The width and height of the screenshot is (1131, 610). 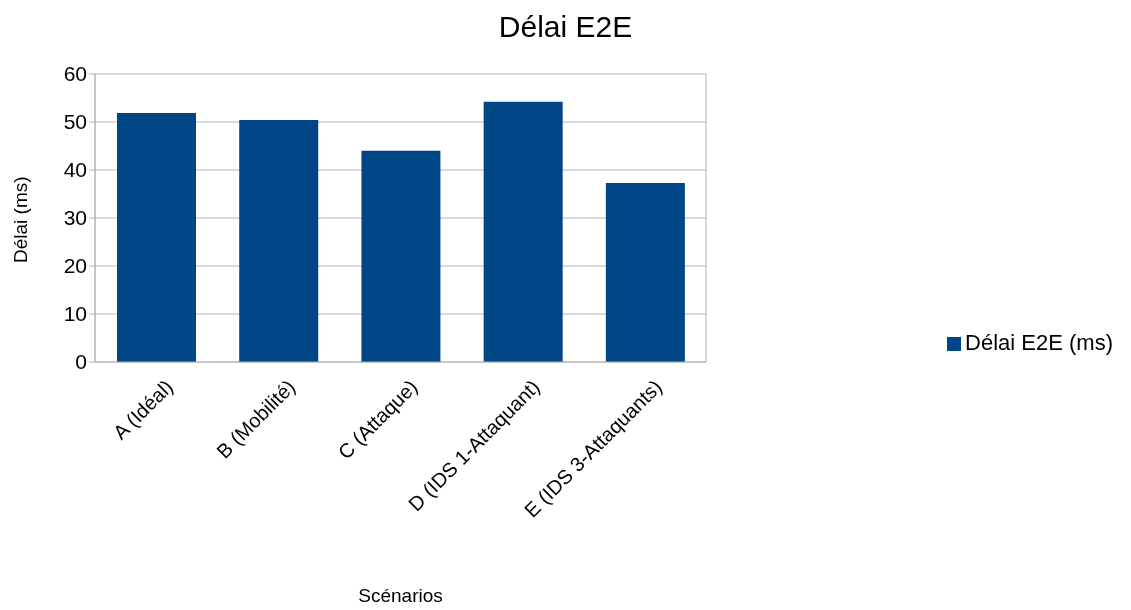 I want to click on y-tick-label: 60, so click(x=75, y=74).